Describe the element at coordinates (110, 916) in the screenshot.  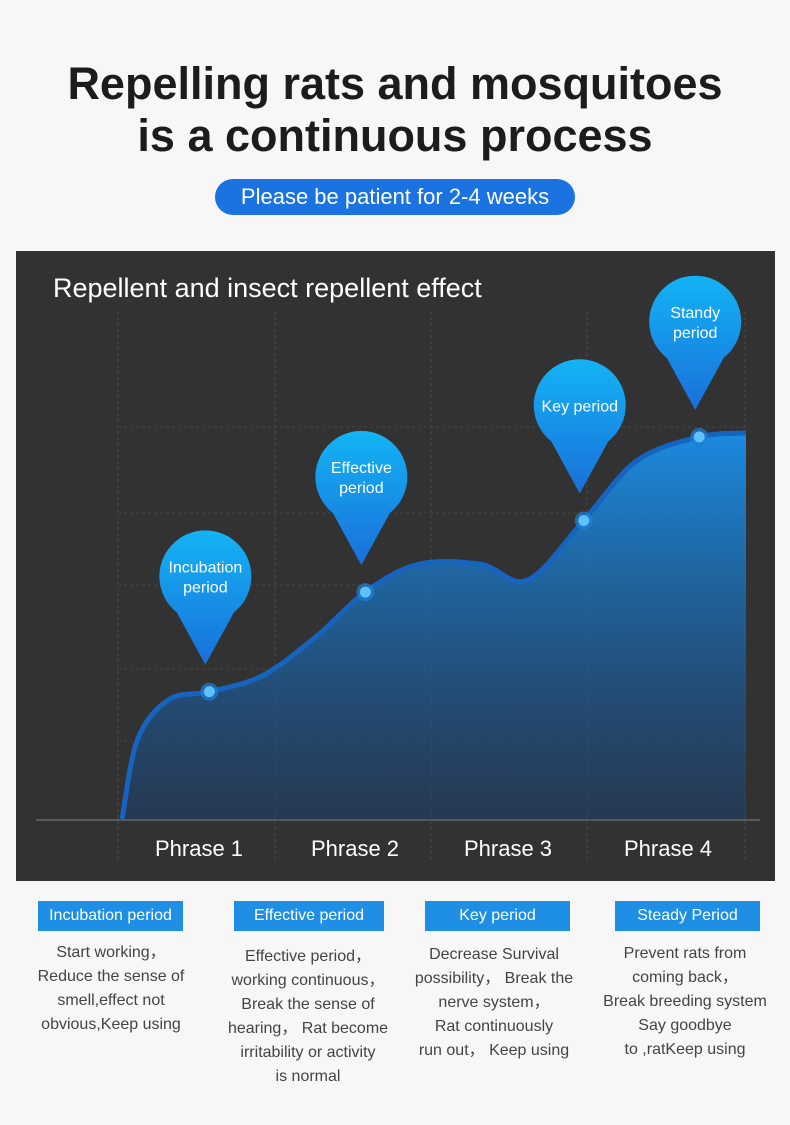
I see `stage-tag-incubation: Incubation period` at that location.